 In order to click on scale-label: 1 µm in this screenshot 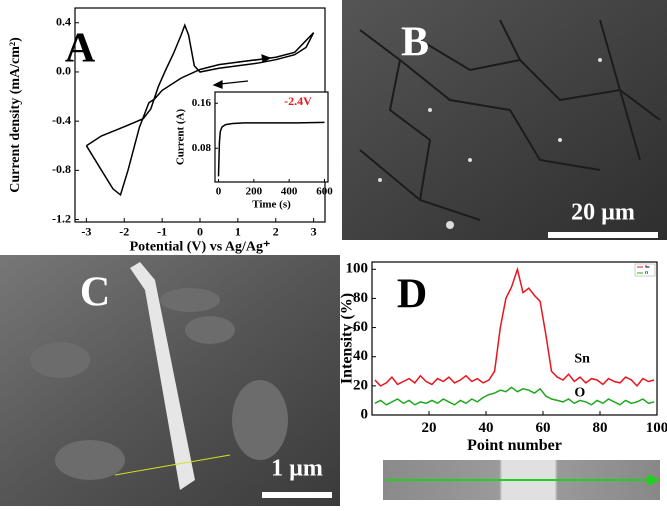, I will do `click(297, 469)`.